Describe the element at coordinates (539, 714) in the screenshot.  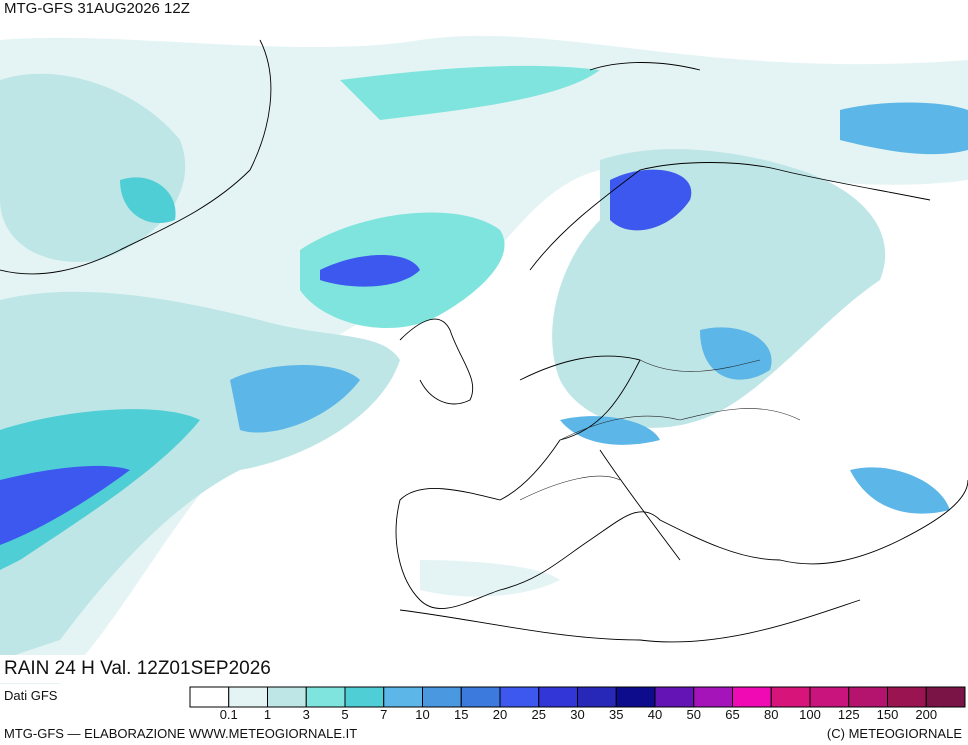
I see `legend-label: 25` at that location.